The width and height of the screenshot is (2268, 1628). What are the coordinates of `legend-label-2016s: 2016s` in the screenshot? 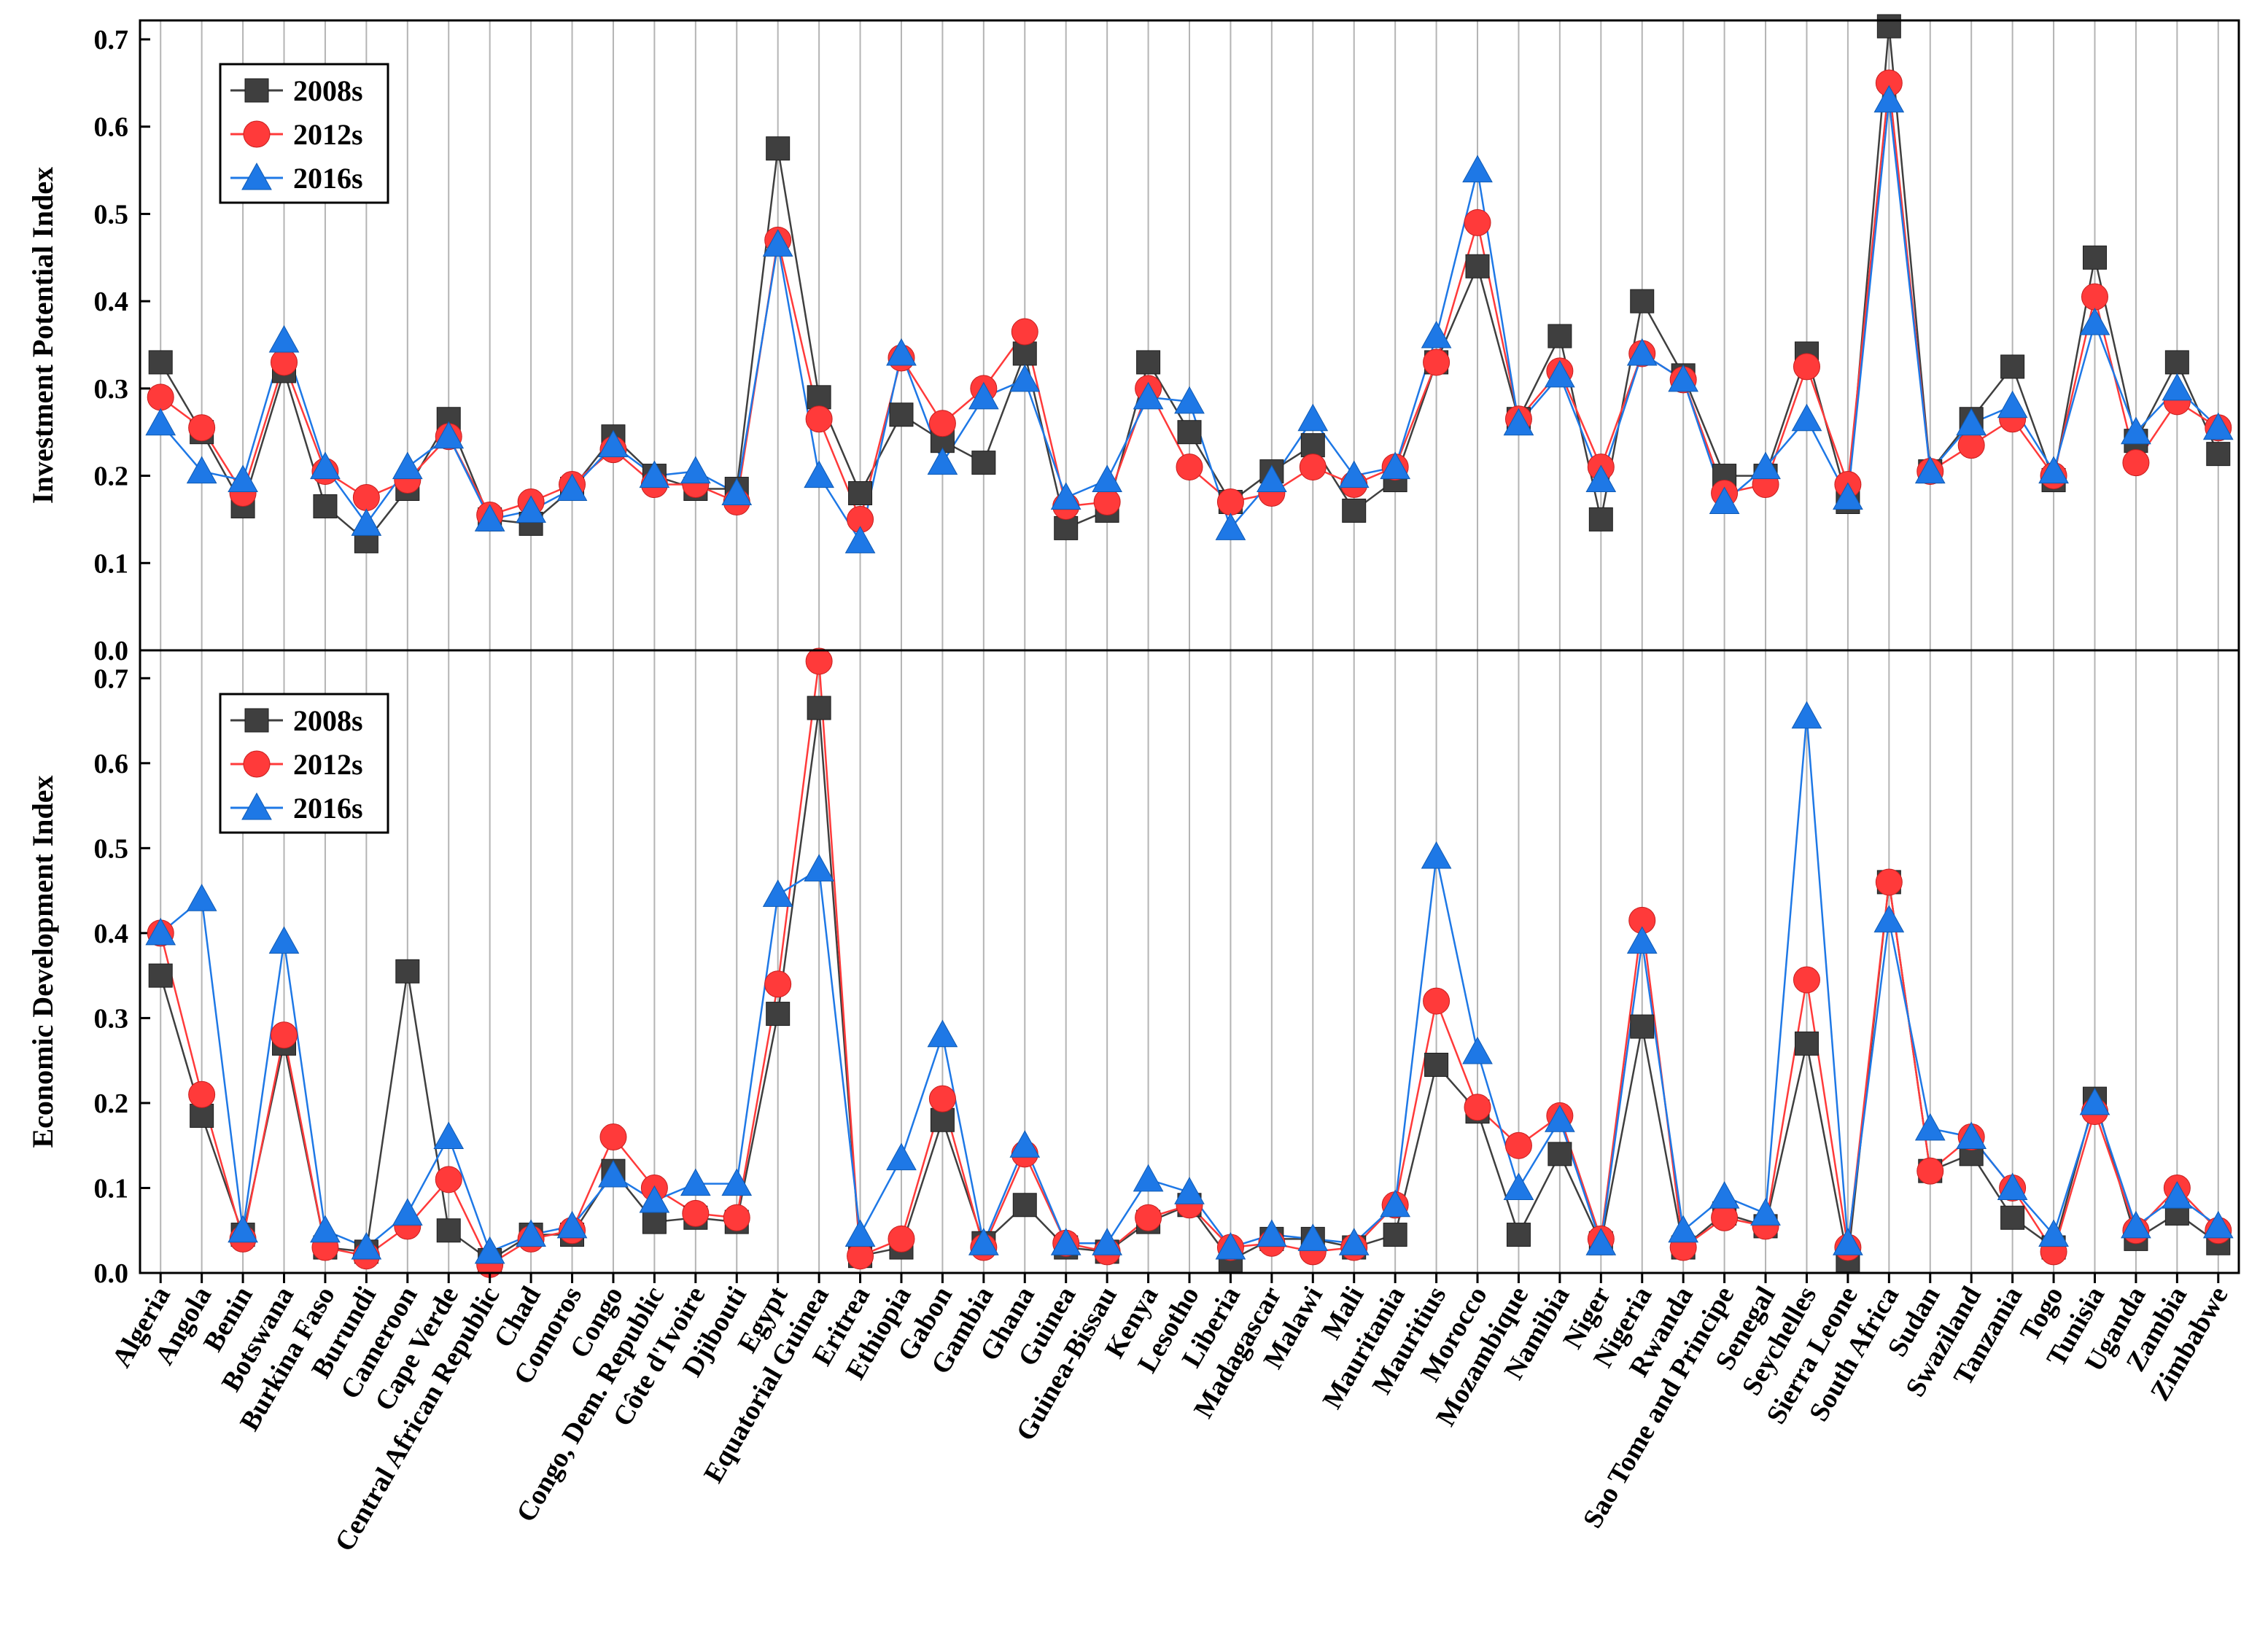 It's located at (328, 179).